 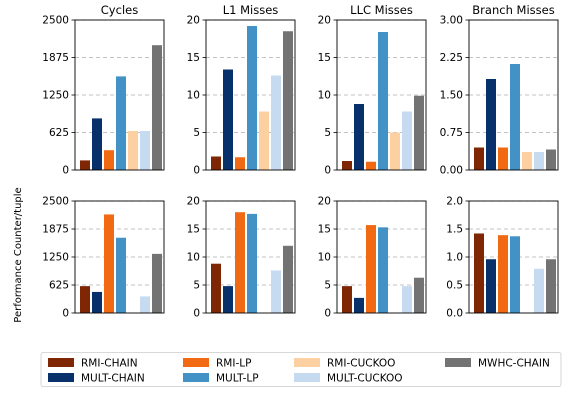 What do you see at coordinates (55, 96) in the screenshot?
I see `y-tick-label: 1250` at bounding box center [55, 96].